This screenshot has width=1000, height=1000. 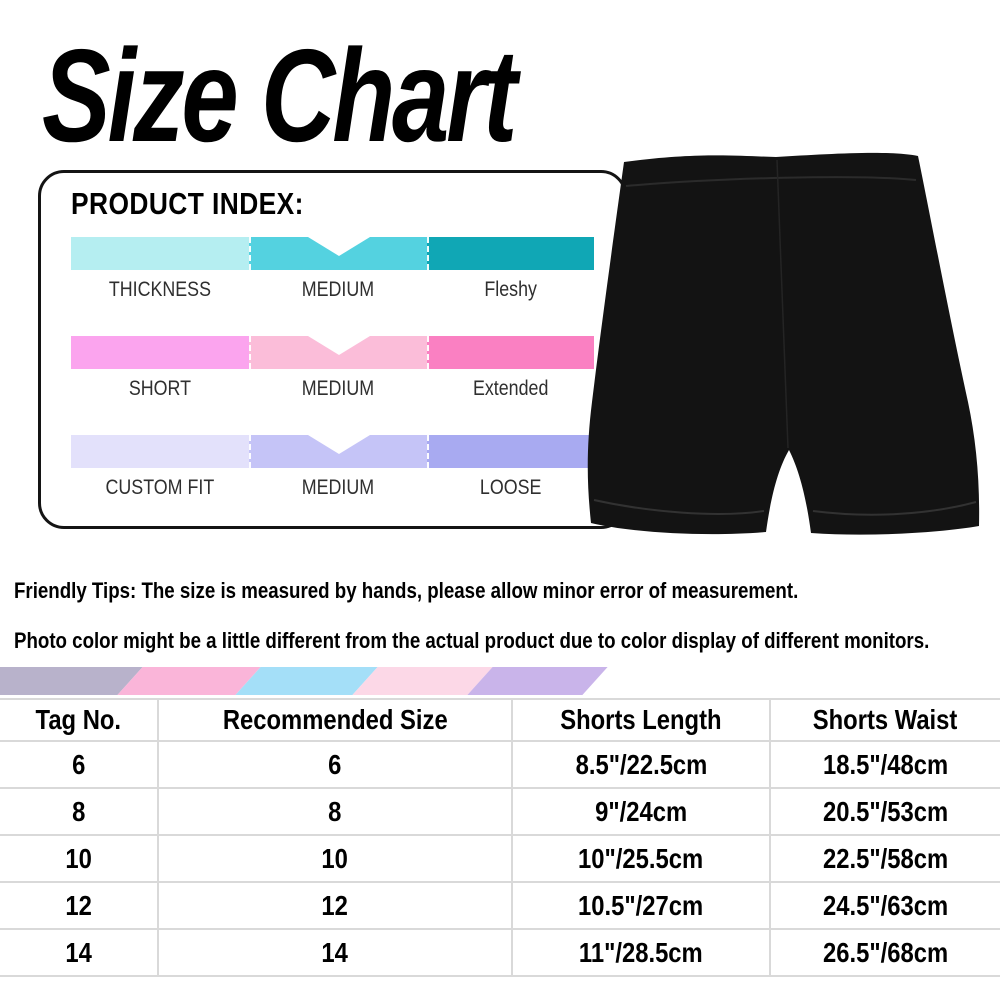 What do you see at coordinates (334, 719) in the screenshot?
I see `header-recommended-size: Recommended Size` at bounding box center [334, 719].